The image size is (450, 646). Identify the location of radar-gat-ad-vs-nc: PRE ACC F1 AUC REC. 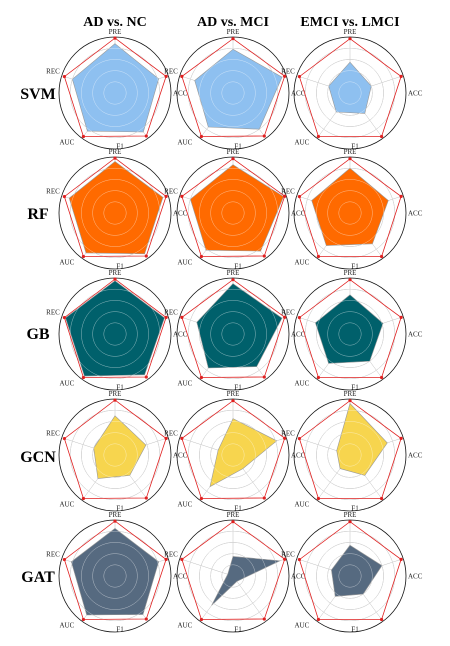
(117, 572).